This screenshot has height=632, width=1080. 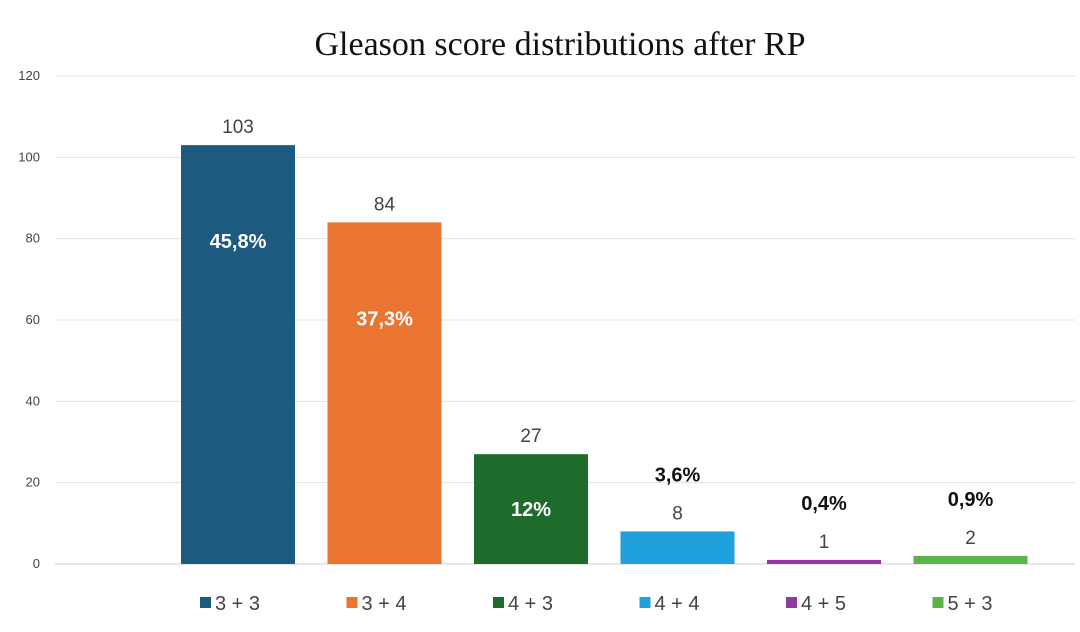 What do you see at coordinates (384, 604) in the screenshot?
I see `legend-label: 3 + 4` at bounding box center [384, 604].